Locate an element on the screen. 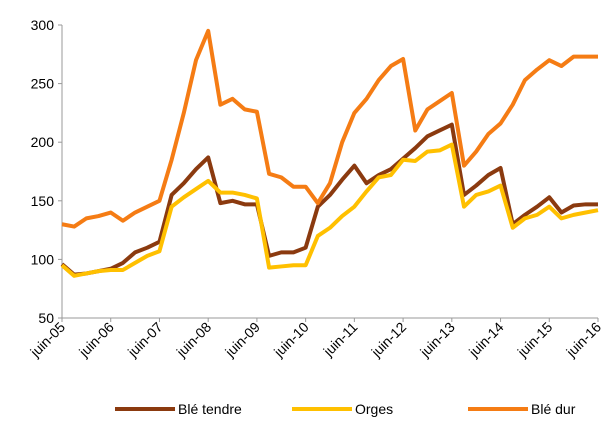  y-tick-label: 50 is located at coordinates (46, 318).